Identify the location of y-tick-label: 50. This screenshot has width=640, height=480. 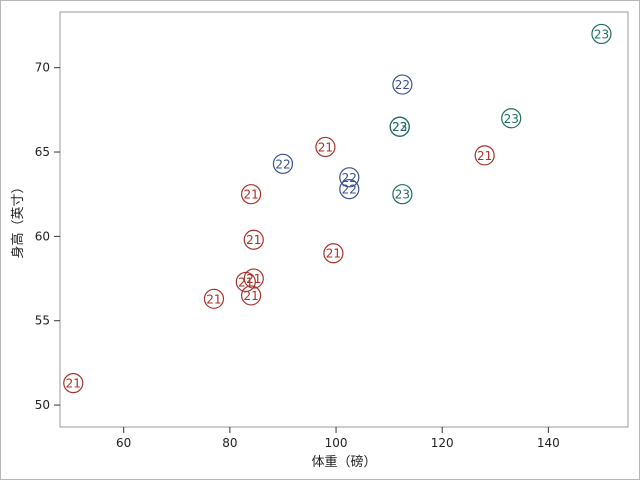
(42, 405).